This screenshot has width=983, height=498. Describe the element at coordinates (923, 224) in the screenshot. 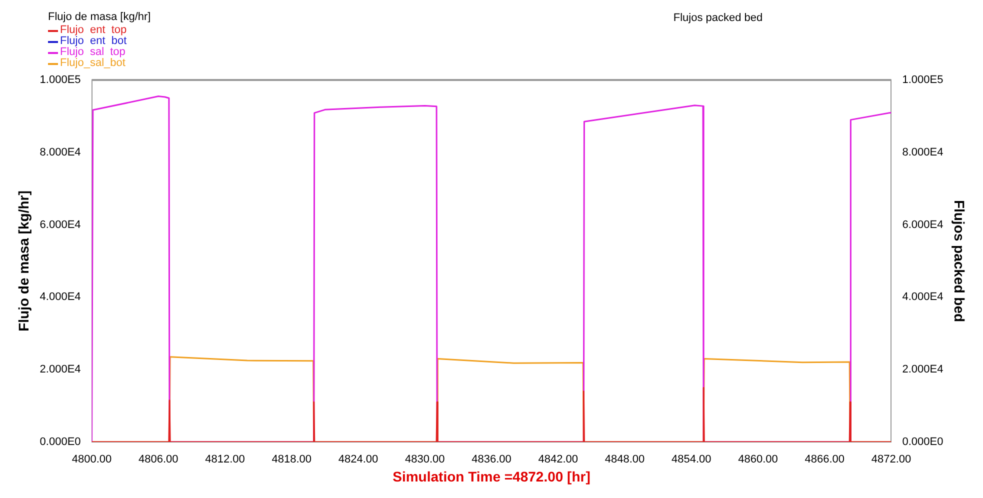

I see `y2-tick-label: 6.000E4` at that location.